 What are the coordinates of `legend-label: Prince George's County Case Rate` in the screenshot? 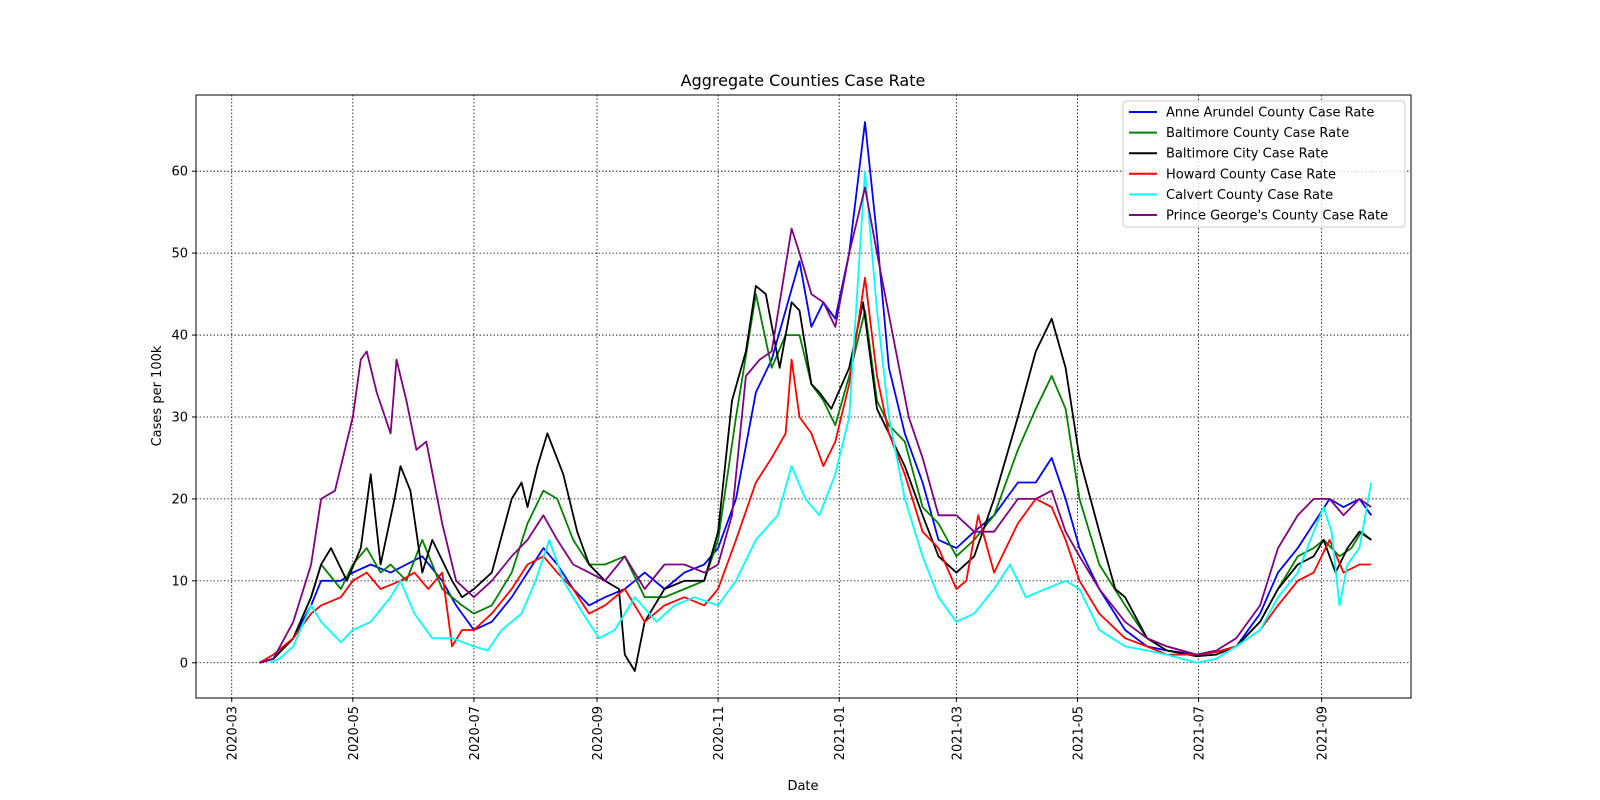 It's located at (1277, 216).